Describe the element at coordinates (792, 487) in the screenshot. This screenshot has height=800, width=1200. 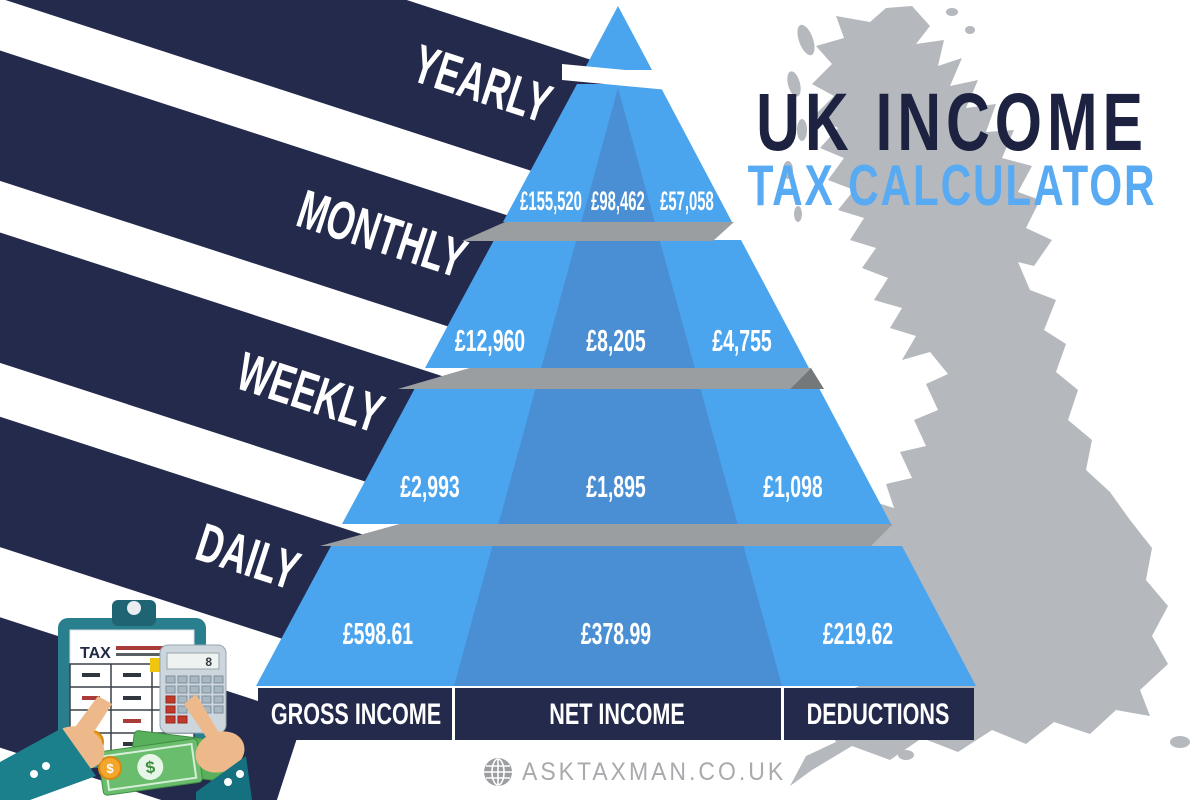
I see `value-weekly-deductions: £1,098` at that location.